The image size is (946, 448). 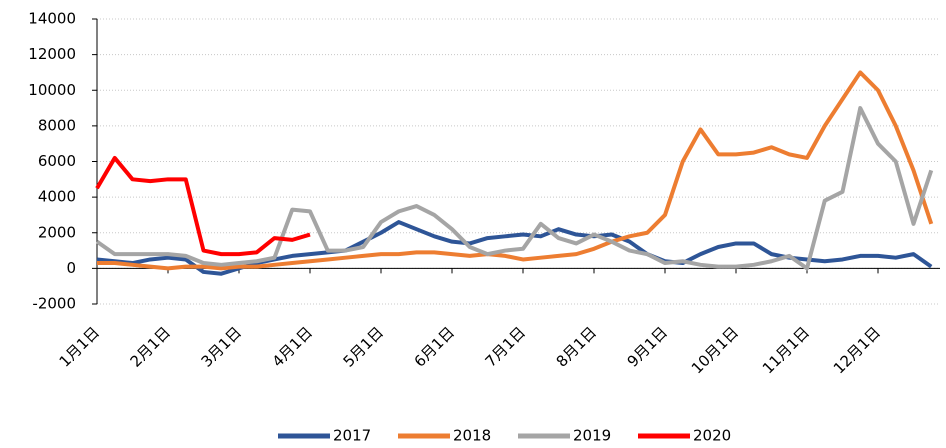 What do you see at coordinates (434, 346) in the screenshot?
I see `x-tick-label: 6月1日` at bounding box center [434, 346].